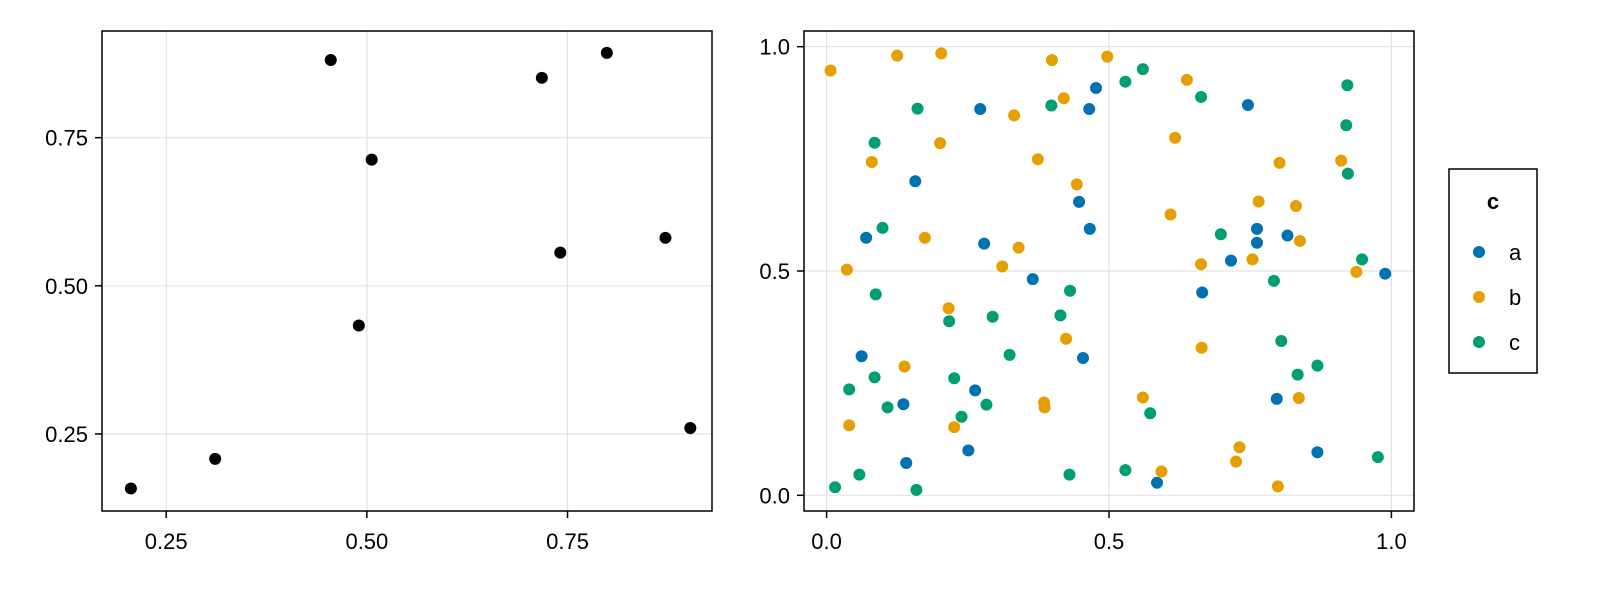 The image size is (1600, 600). I want to click on legend-title: c, so click(1493, 201).